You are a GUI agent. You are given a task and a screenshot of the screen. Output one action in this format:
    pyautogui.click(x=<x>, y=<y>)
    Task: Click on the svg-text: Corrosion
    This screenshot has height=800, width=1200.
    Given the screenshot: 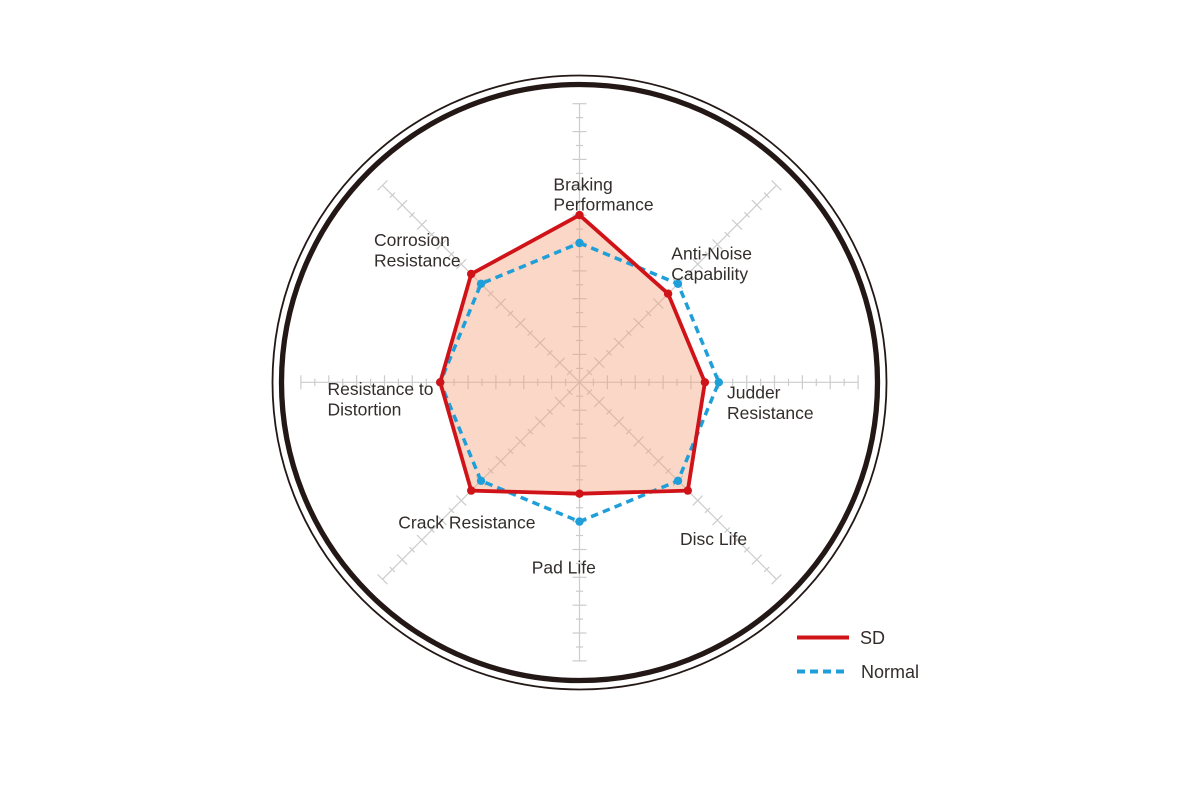 What is the action you would take?
    pyautogui.click(x=412, y=240)
    